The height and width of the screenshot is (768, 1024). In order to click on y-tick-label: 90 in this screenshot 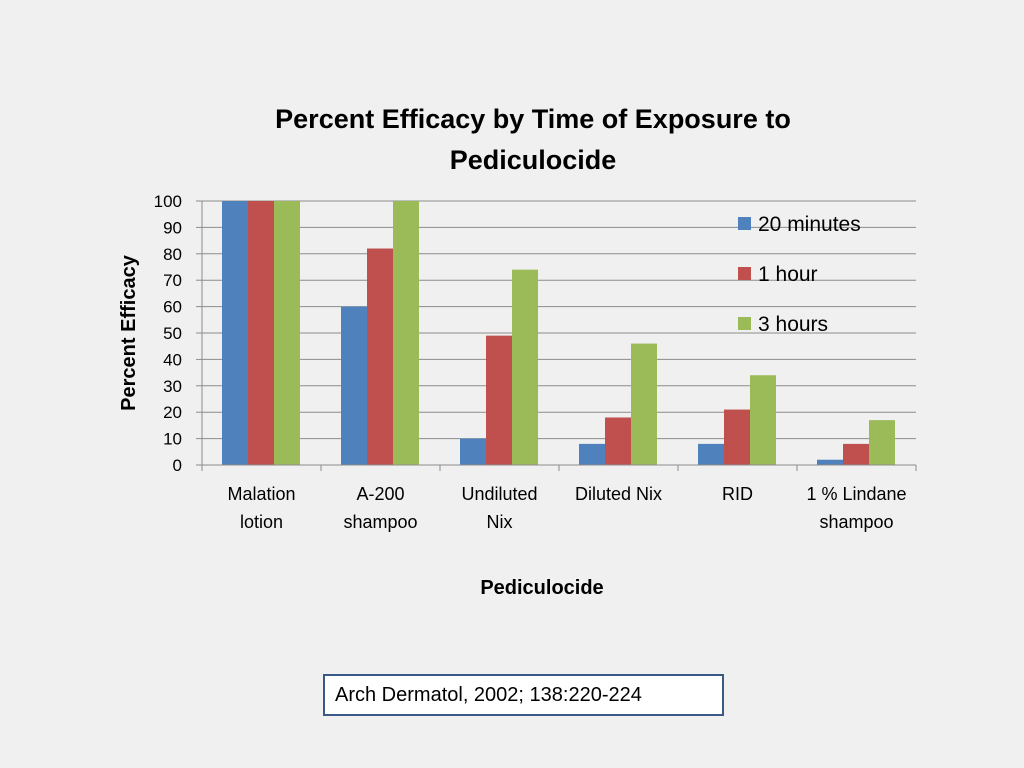, I will do `click(172, 227)`.